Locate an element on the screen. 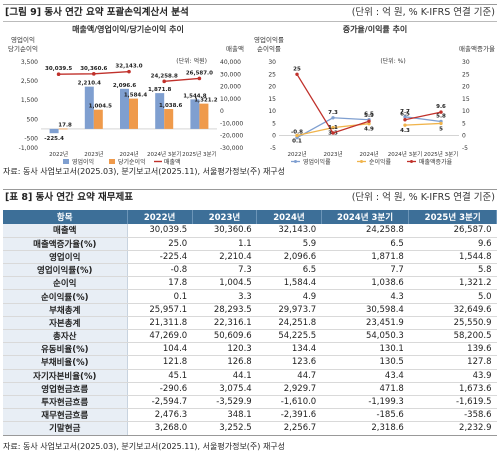  row-label: 자기자본비율(%) is located at coordinates (65, 376).